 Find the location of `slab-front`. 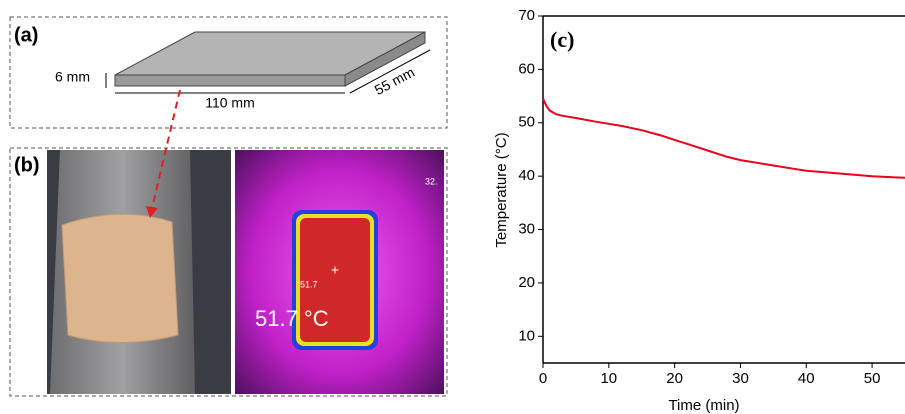

slab-front is located at coordinates (230, 80).